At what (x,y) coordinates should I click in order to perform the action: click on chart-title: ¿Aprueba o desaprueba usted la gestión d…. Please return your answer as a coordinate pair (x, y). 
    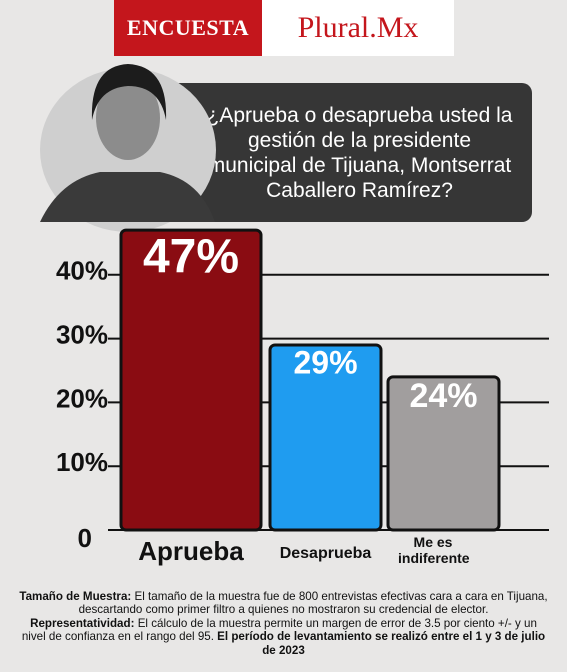
    Looking at the image, I should click on (348, 152).